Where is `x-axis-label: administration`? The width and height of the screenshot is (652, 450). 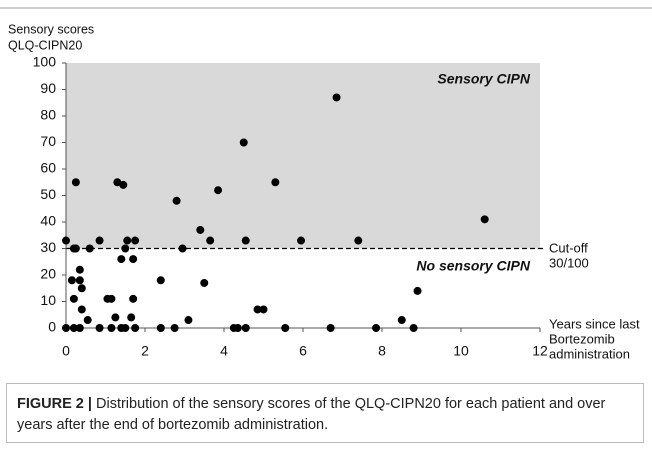
x-axis-label: administration is located at coordinates (589, 353).